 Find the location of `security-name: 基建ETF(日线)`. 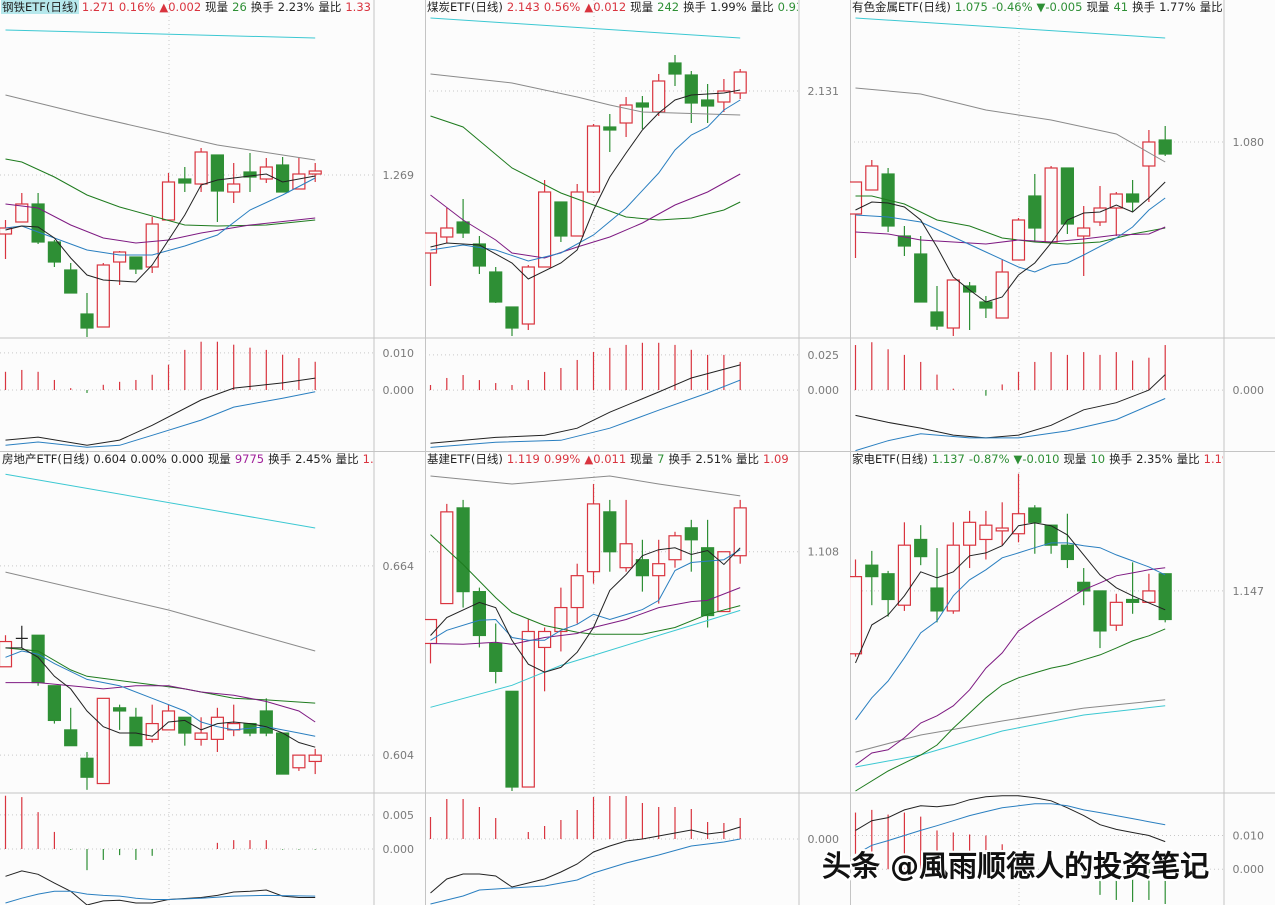

security-name: 基建ETF(日线) is located at coordinates (465, 459).